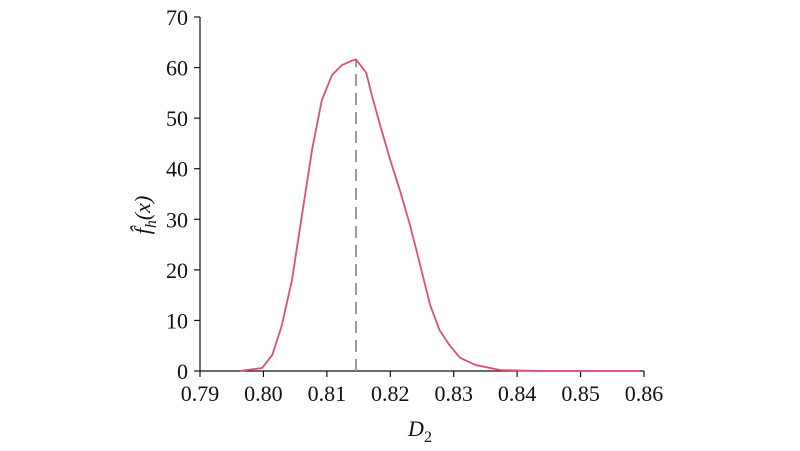 The image size is (800, 451). Describe the element at coordinates (327, 393) in the screenshot. I see `x-tick-label: 0.81` at that location.